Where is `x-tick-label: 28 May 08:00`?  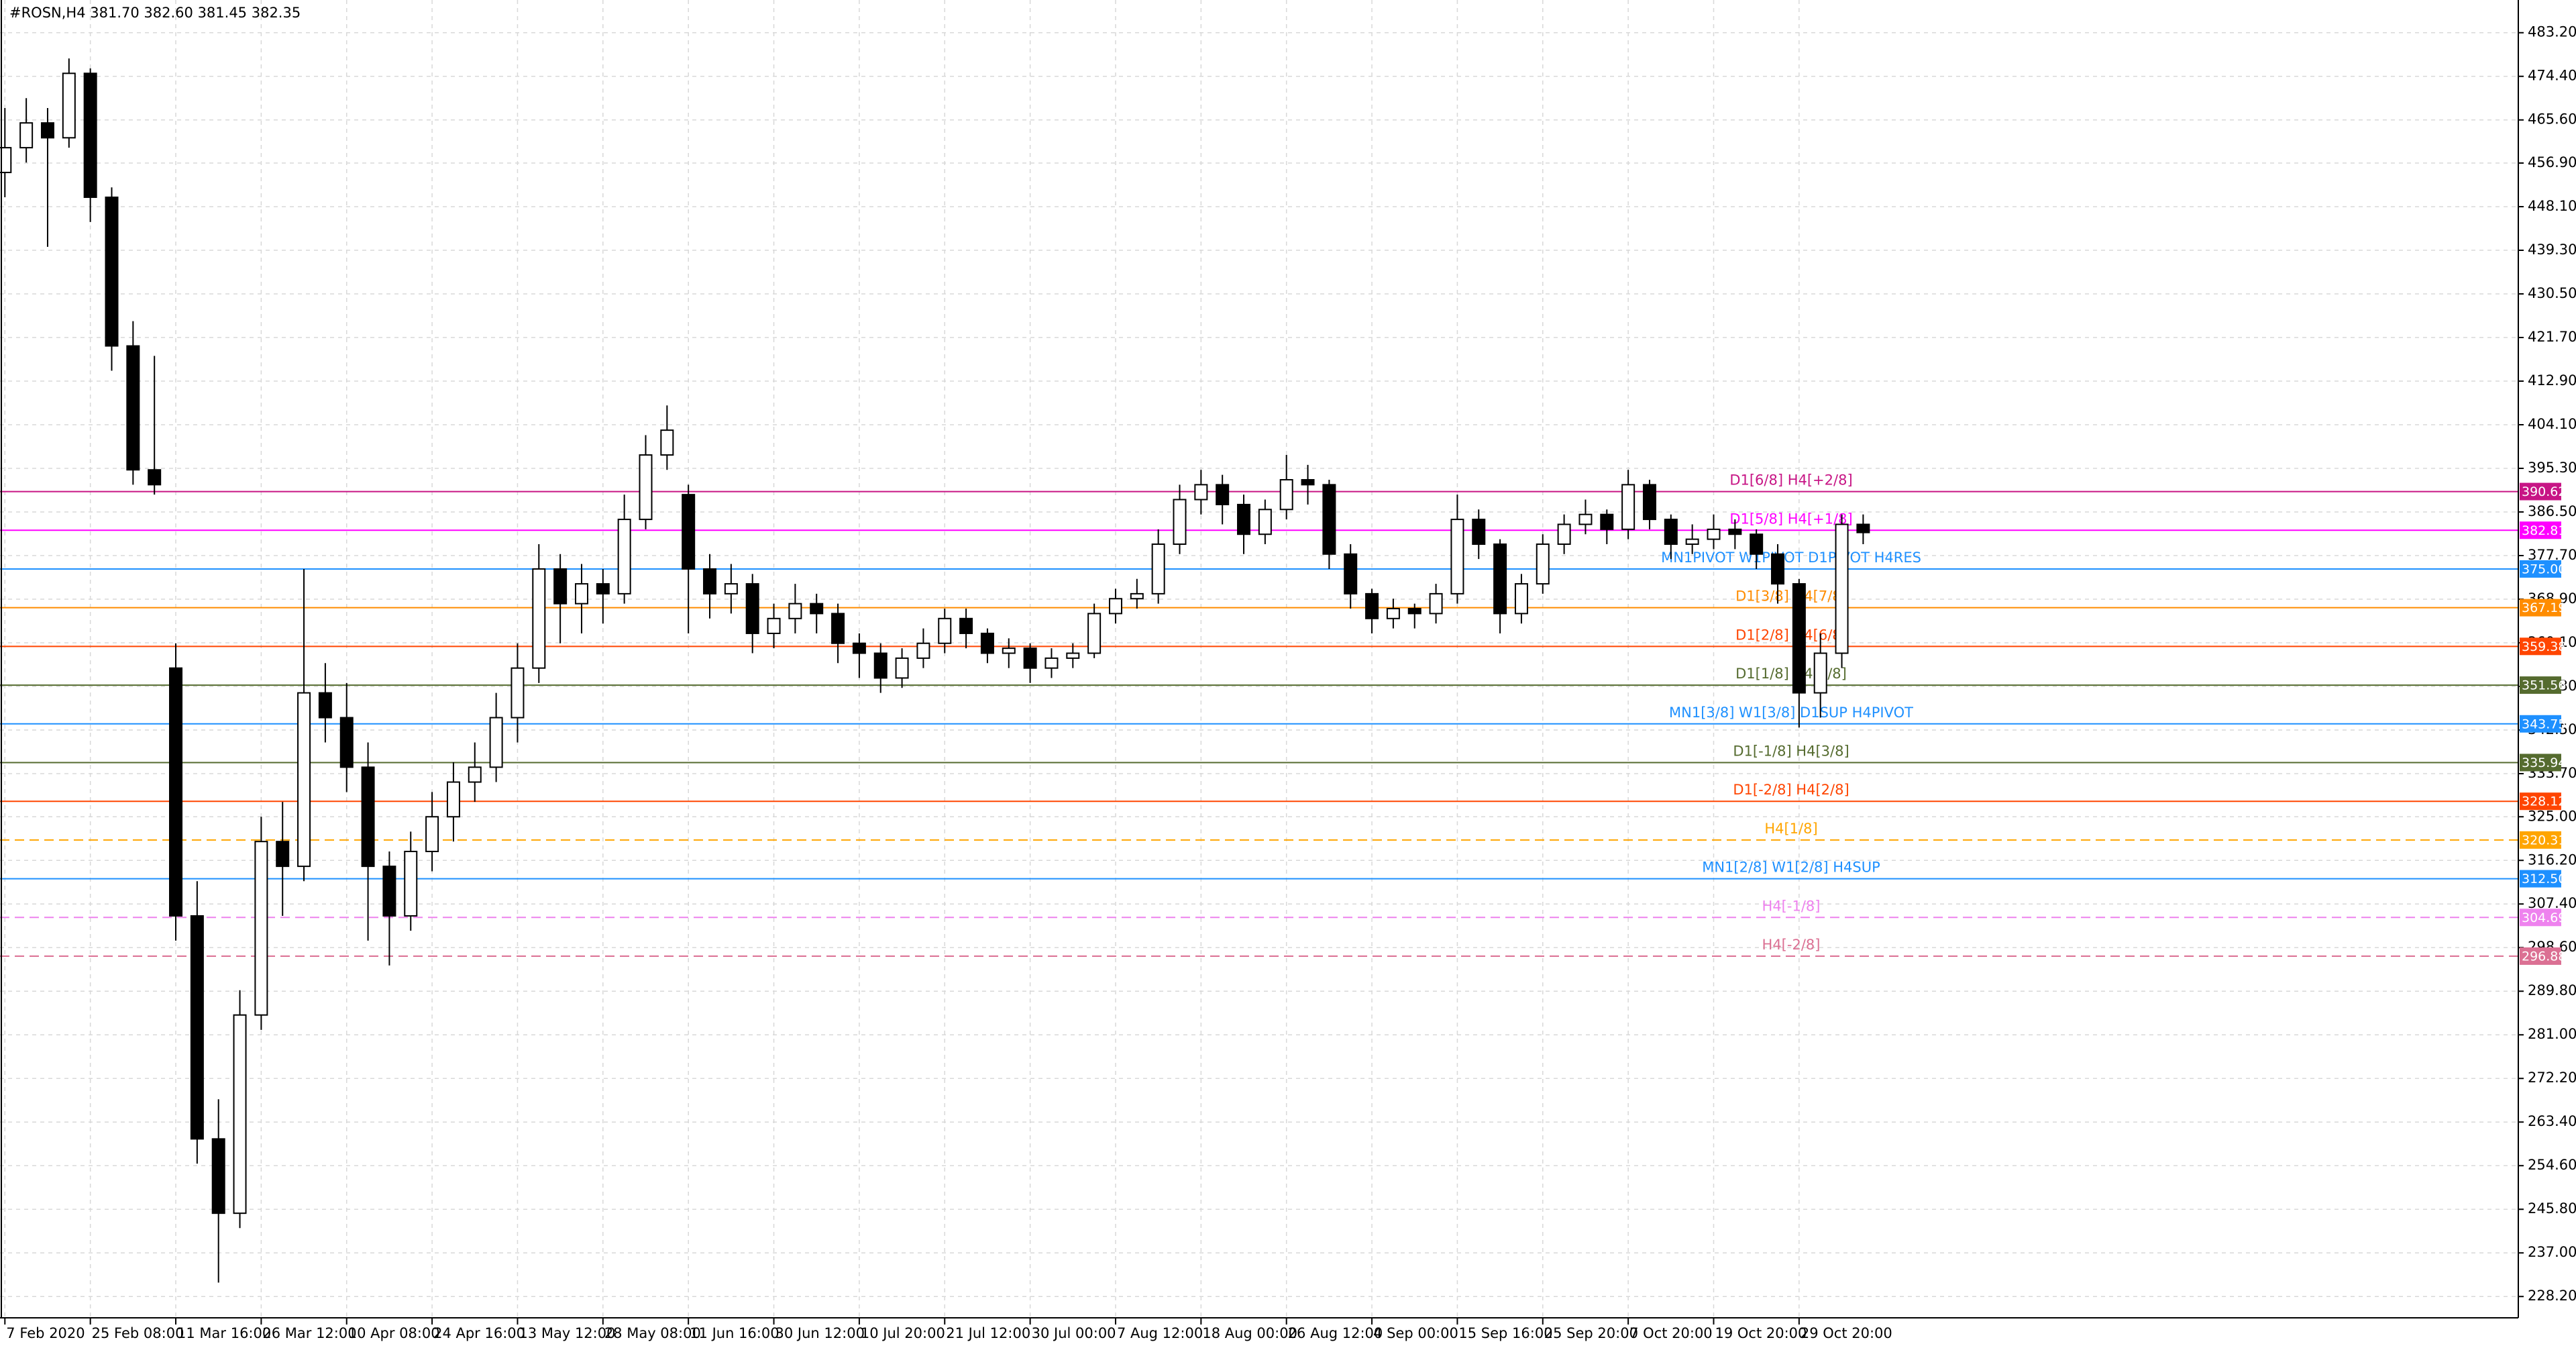
x-tick-label: 28 May 08:00 is located at coordinates (652, 1333).